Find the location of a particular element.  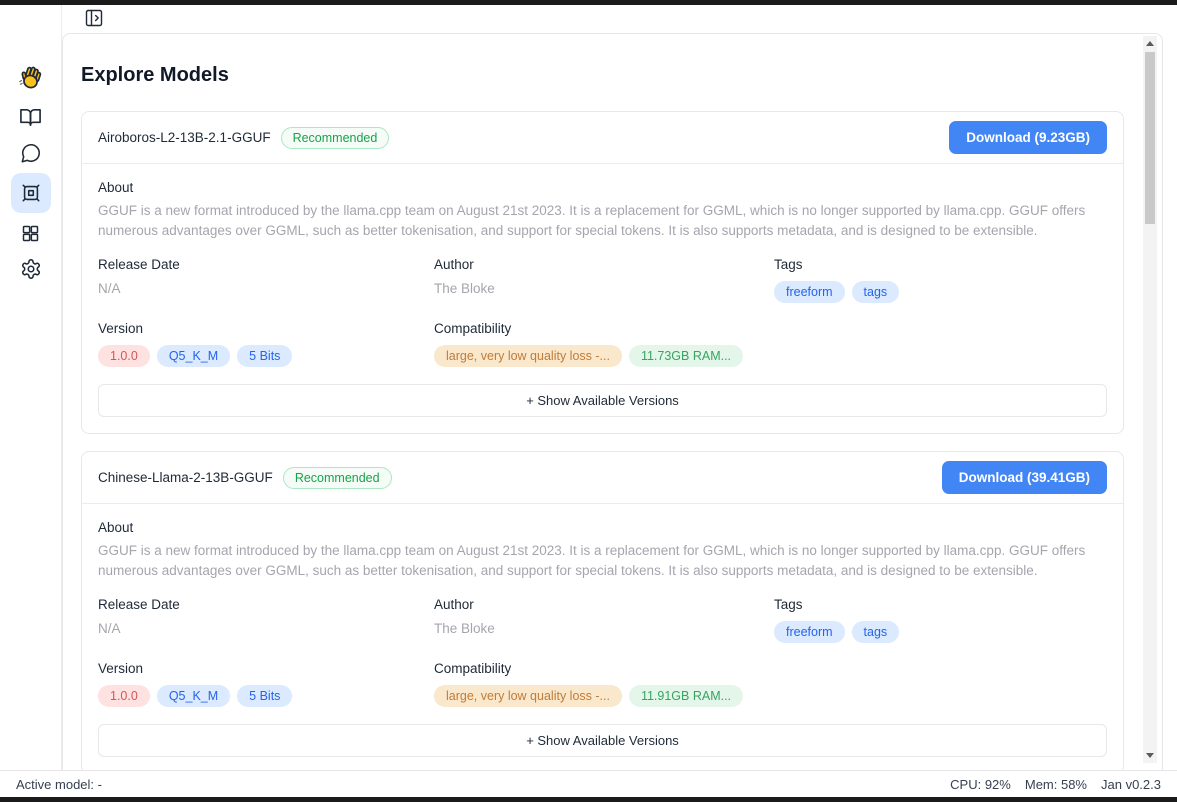

chat-bubble-icon is located at coordinates (30, 153).